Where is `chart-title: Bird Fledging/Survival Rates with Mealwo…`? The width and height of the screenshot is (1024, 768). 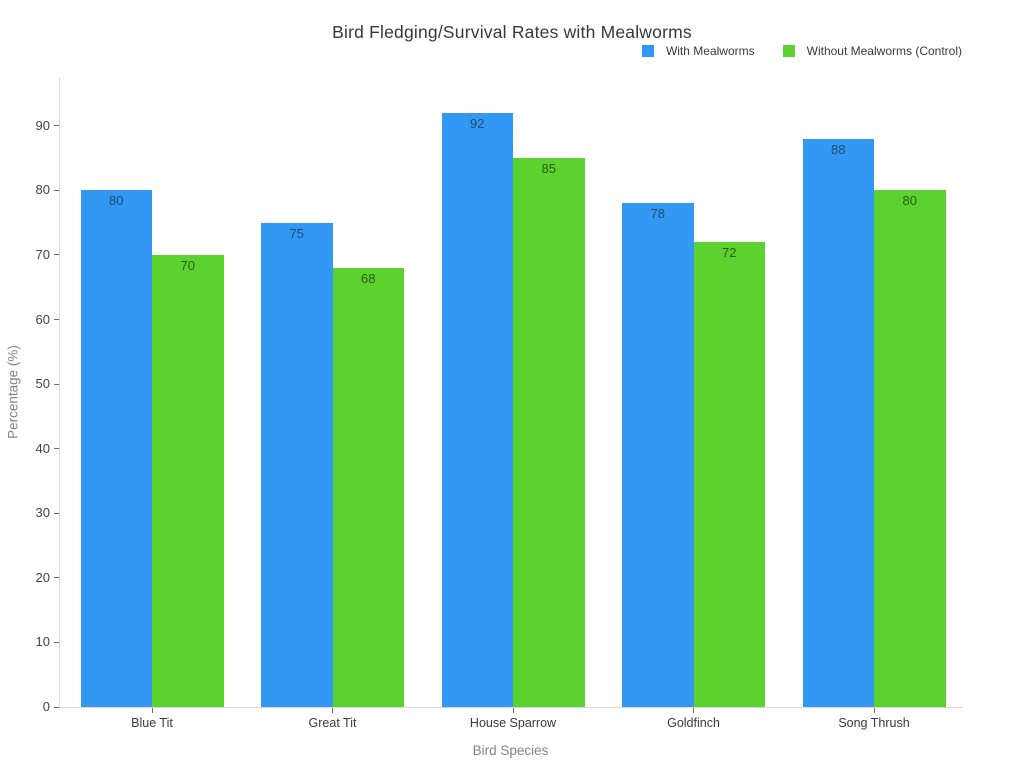
chart-title: Bird Fledging/Survival Rates with Mealwo… is located at coordinates (512, 32).